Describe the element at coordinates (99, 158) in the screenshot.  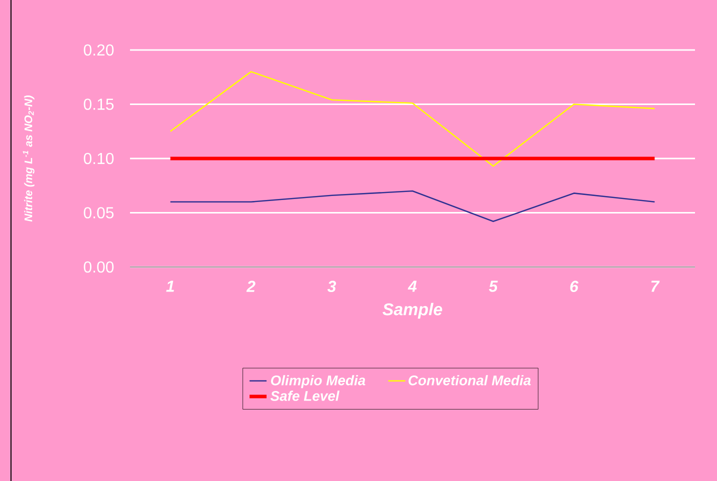
I see `y-tick-label: 0.10` at that location.